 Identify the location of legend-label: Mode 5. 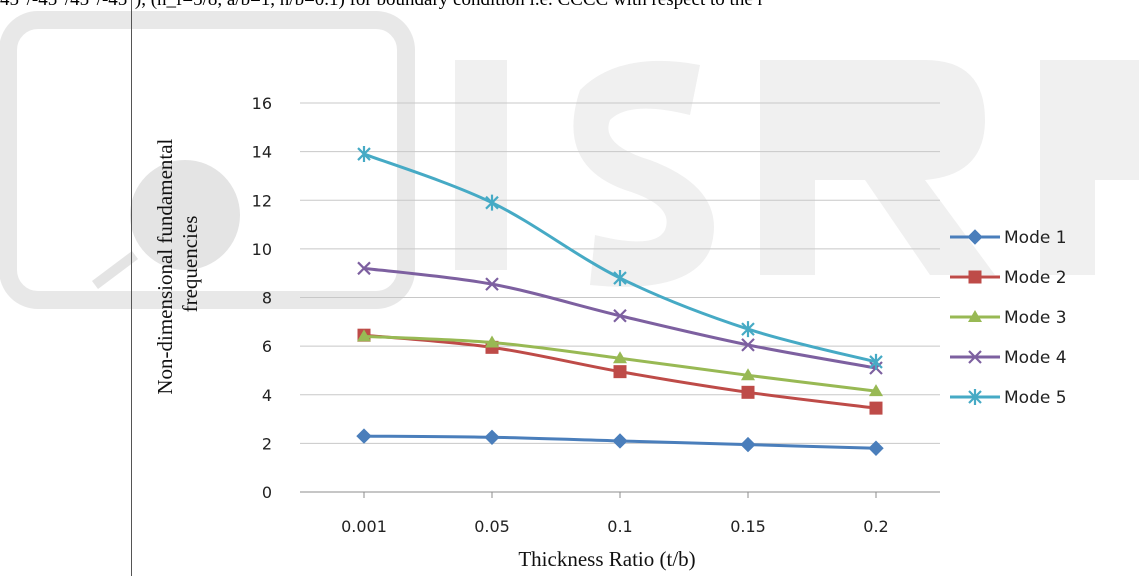
(1035, 398).